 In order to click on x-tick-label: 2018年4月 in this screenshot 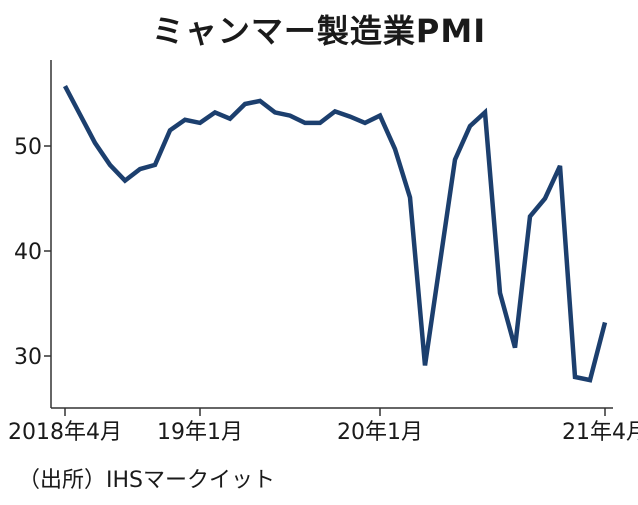, I will do `click(65, 432)`.